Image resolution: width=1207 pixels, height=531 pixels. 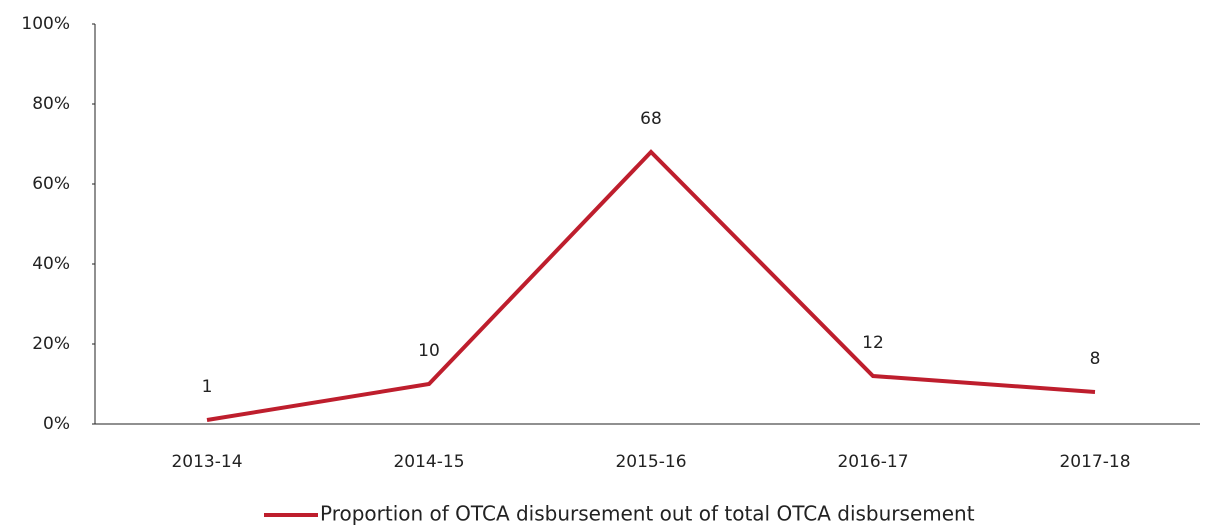 What do you see at coordinates (51, 344) in the screenshot?
I see `y-tick-label: 20%` at bounding box center [51, 344].